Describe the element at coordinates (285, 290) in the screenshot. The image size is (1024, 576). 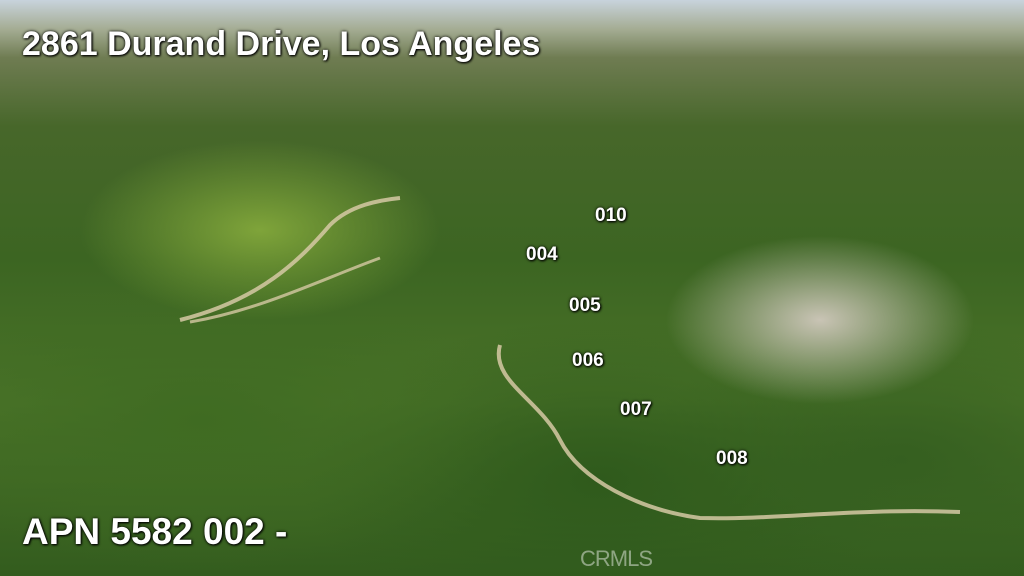
I see `trail-upper-branch` at that location.